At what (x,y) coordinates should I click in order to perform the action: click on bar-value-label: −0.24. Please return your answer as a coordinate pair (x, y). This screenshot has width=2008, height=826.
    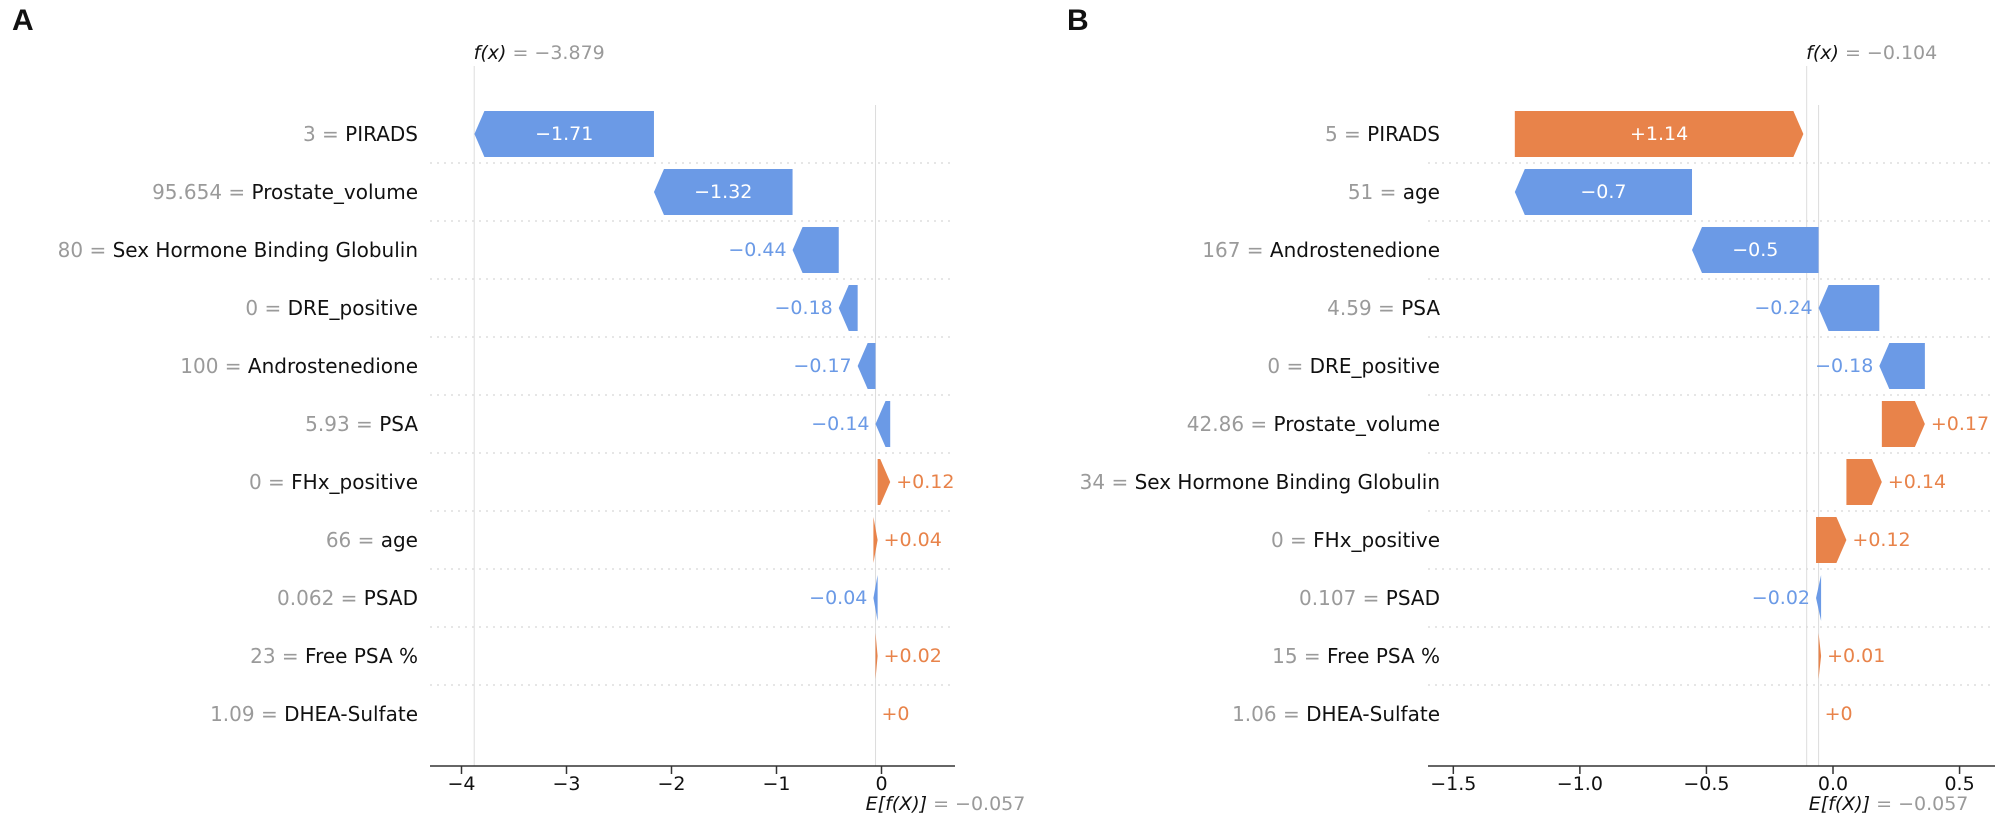
    Looking at the image, I should click on (1783, 308).